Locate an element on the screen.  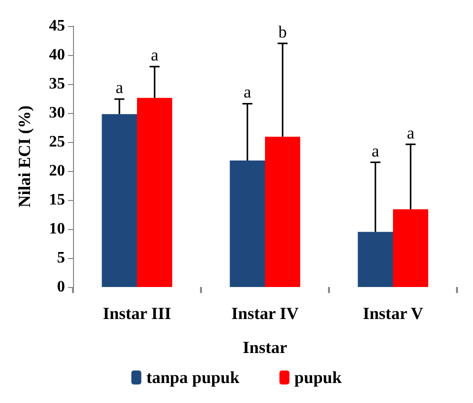
y-tick-label: 10 is located at coordinates (57, 229).